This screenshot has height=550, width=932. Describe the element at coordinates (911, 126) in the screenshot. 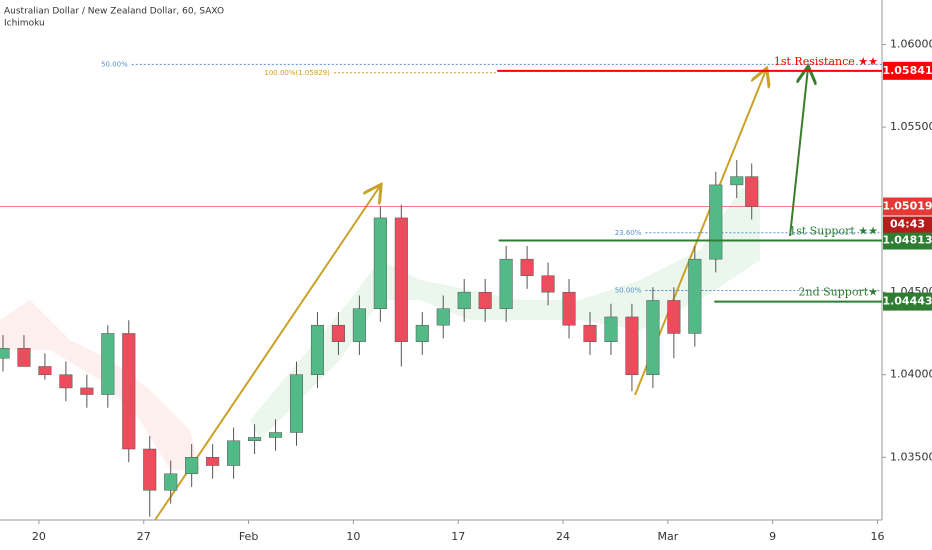

I see `y-tick-label: 1.05500` at that location.